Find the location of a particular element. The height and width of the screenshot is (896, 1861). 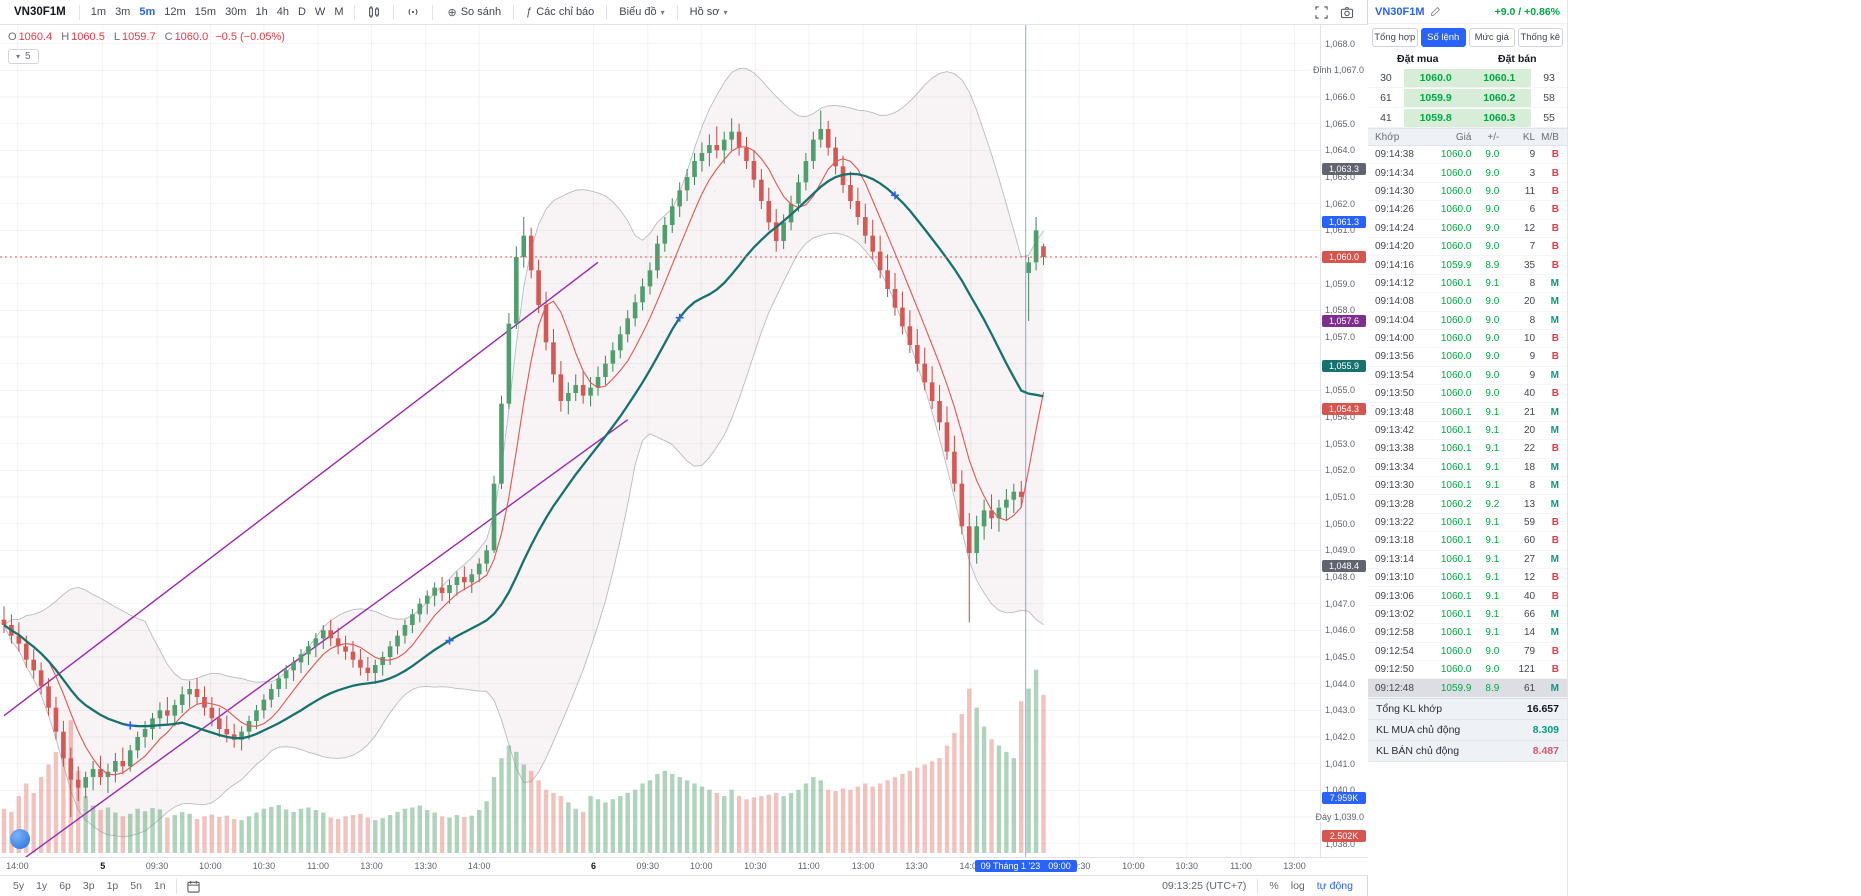

range-5n: 5n is located at coordinates (136, 886).